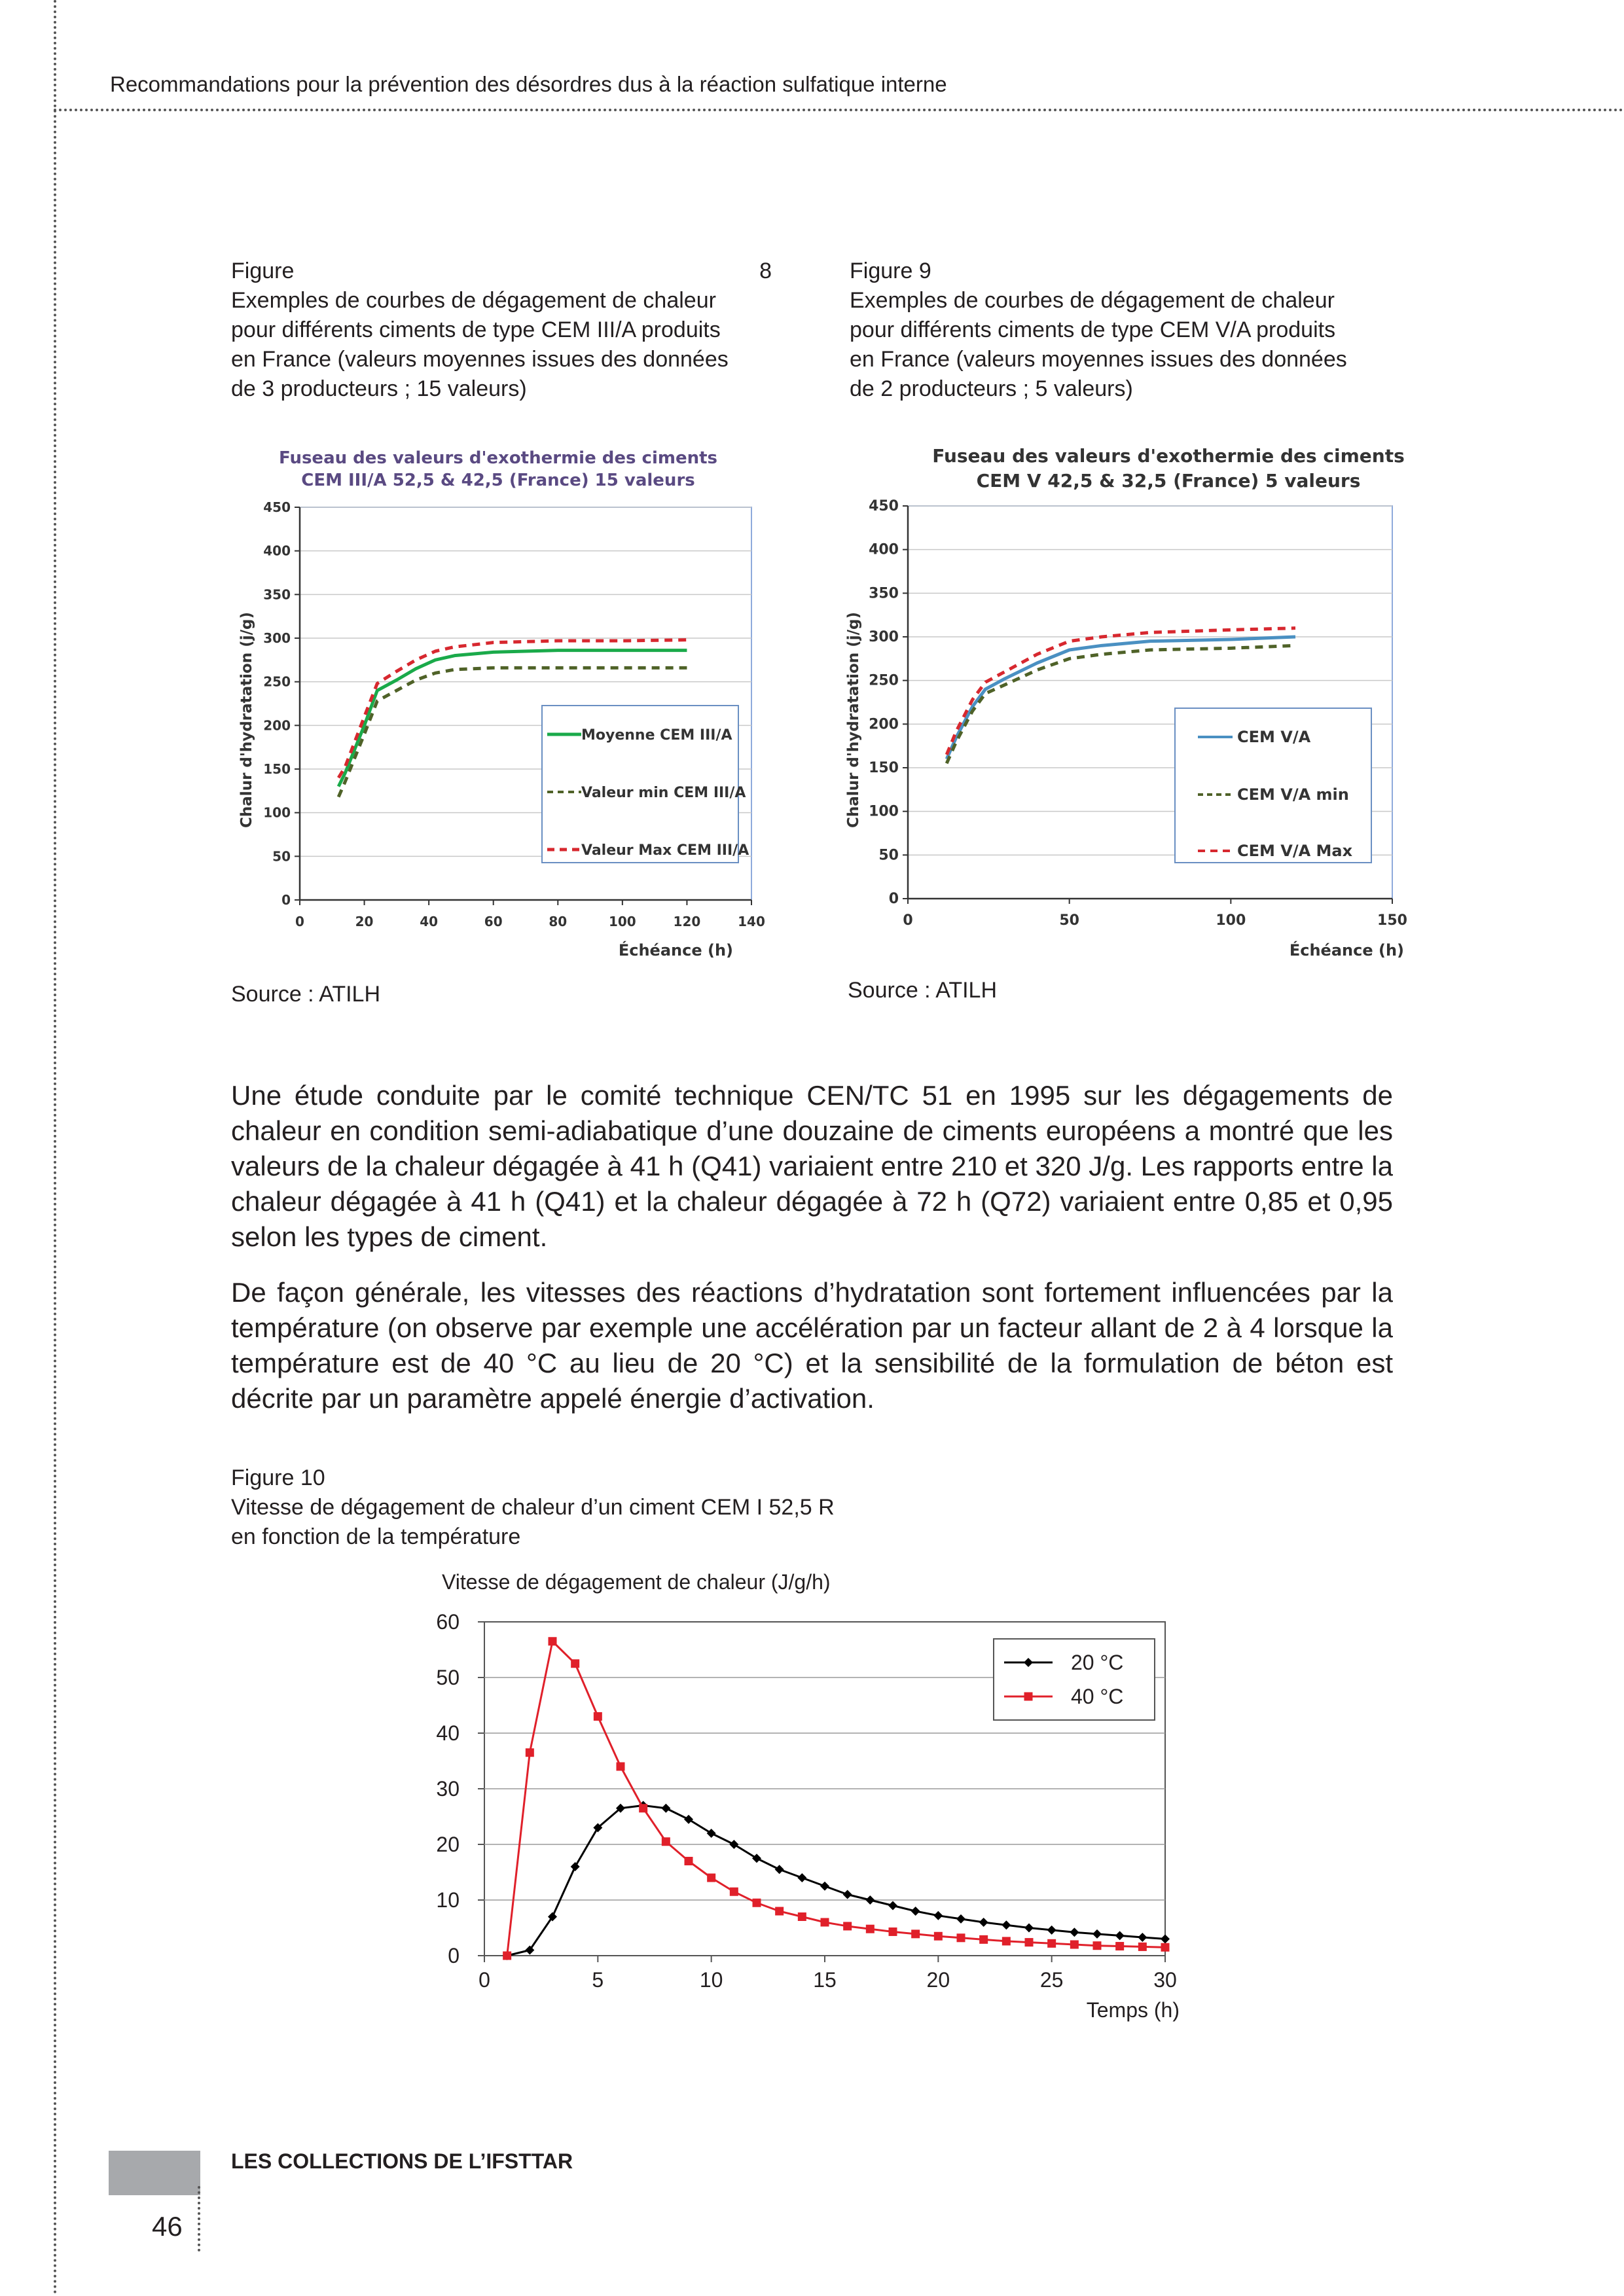 The image size is (1624, 2296). Describe the element at coordinates (853, 720) in the screenshot. I see `chart-y-axis-label: Chalur d'hydratation (j/g)` at that location.